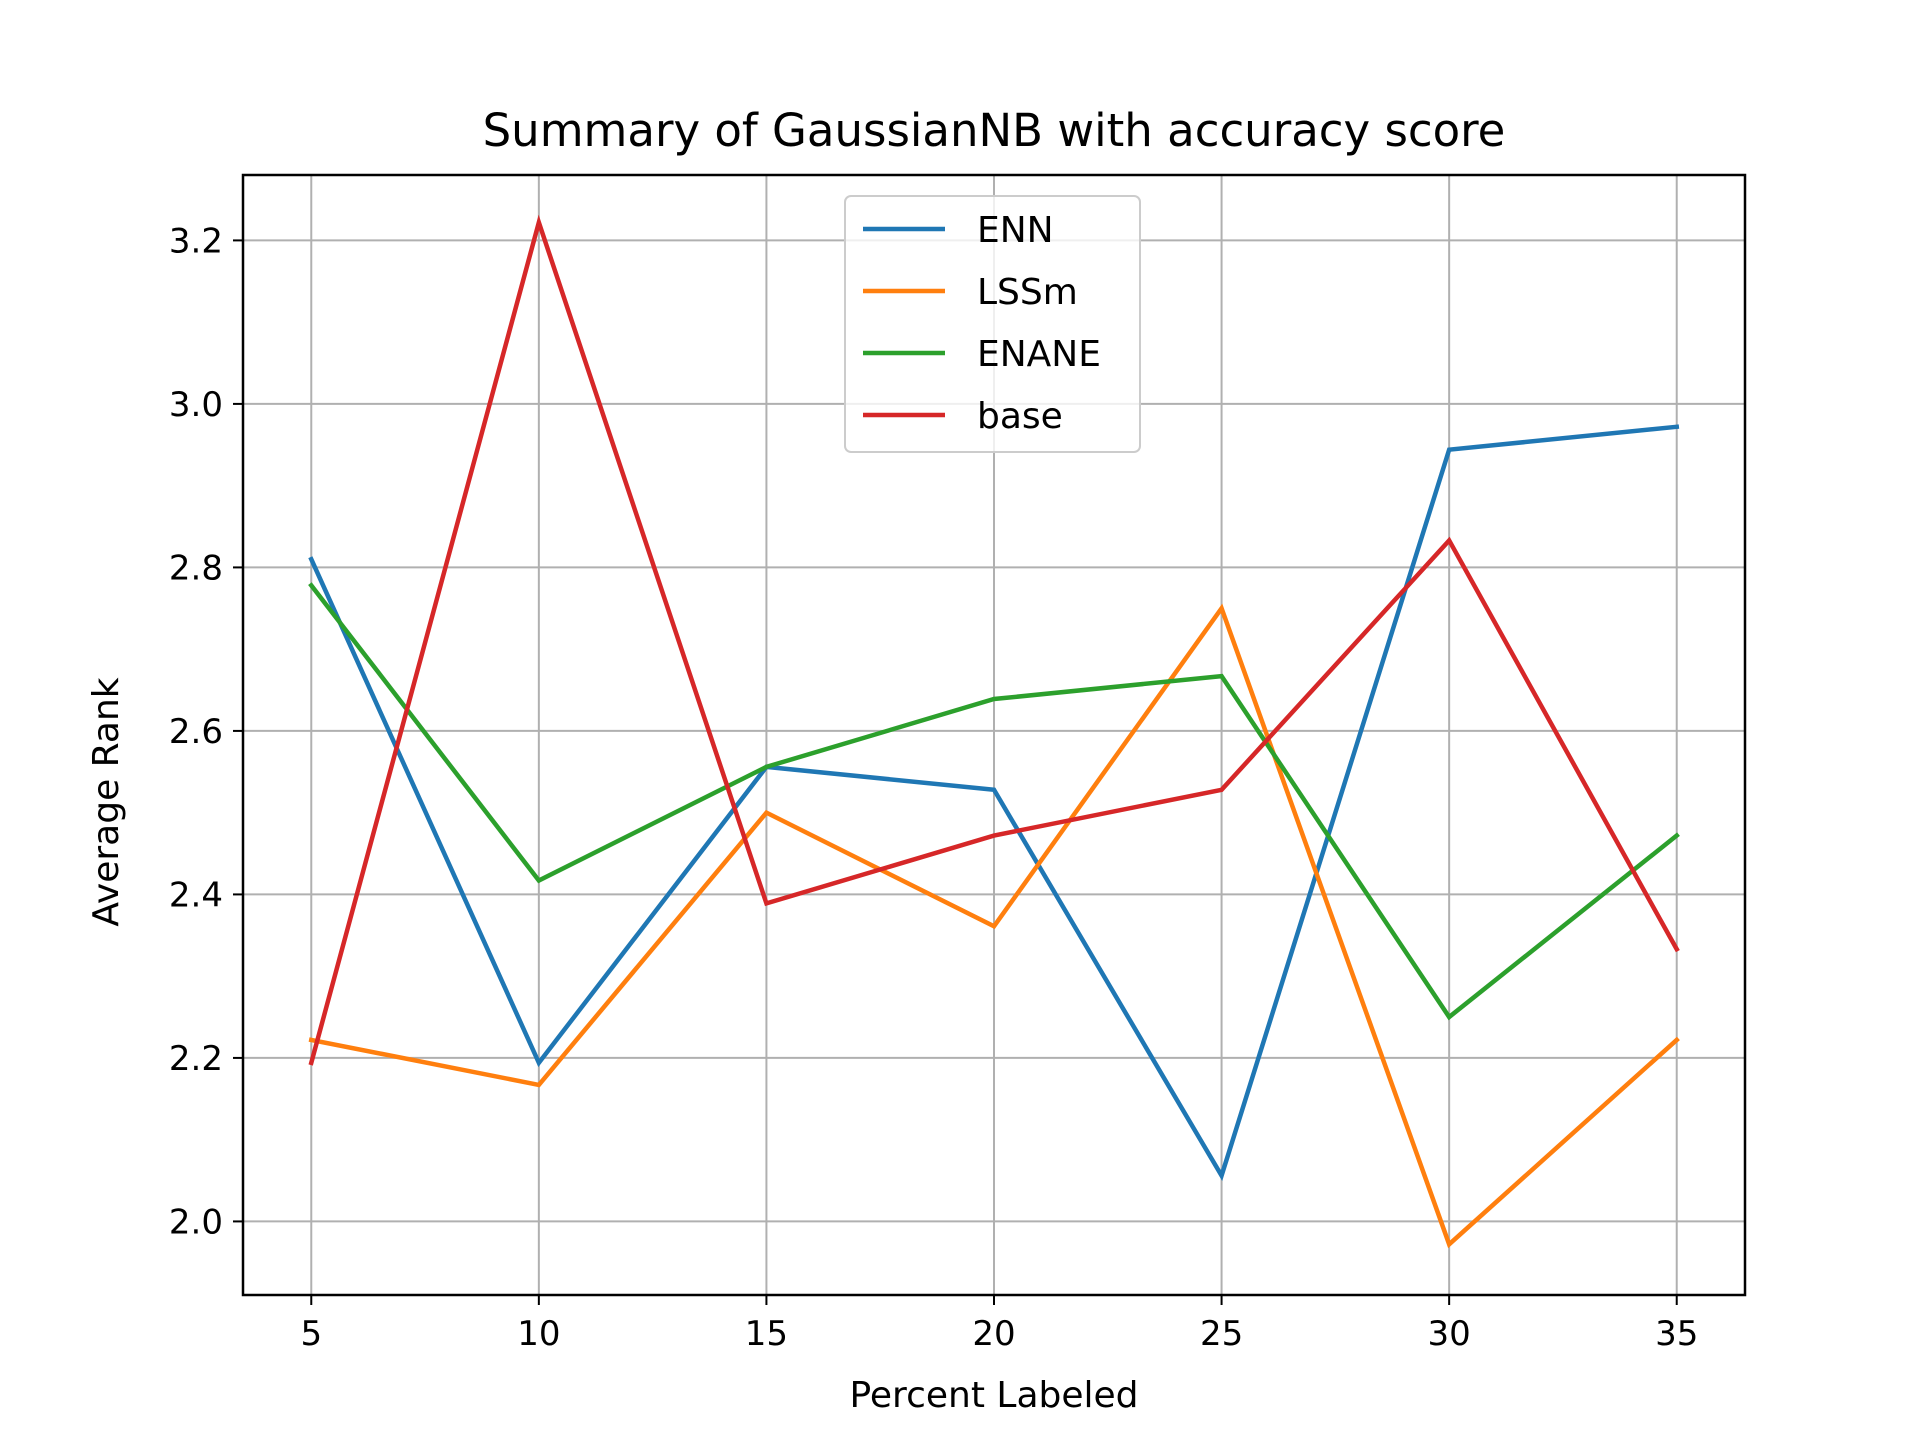  I want to click on x-tick-label: 10, so click(538, 1334).